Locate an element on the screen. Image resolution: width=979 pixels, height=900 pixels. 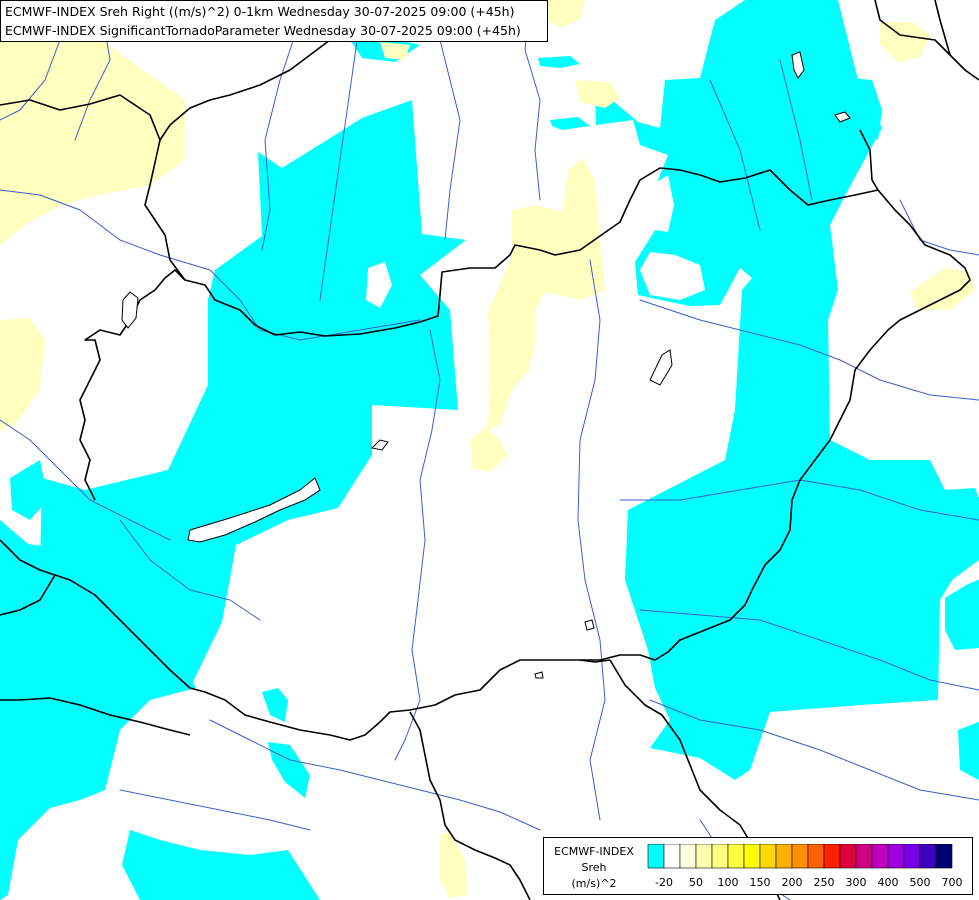
legend-tick-label: 200 is located at coordinates (792, 882).